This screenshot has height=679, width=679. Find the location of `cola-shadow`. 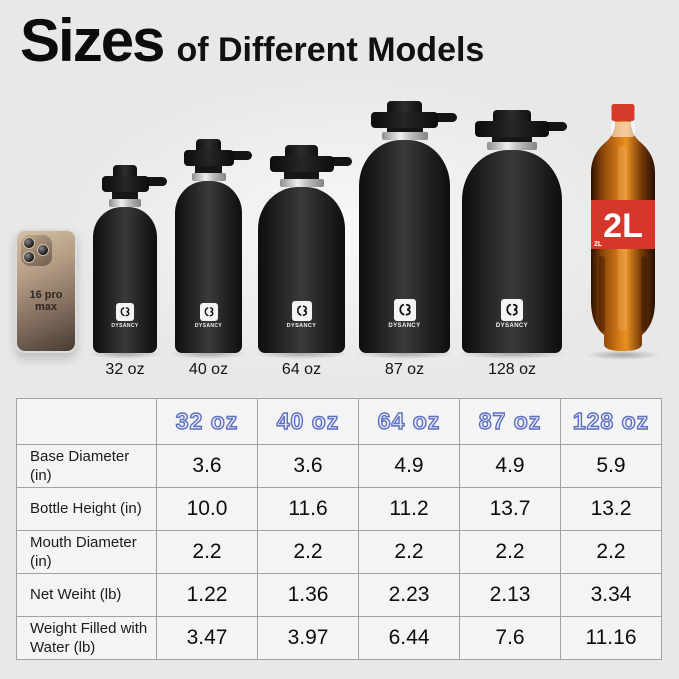

cola-shadow is located at coordinates (623, 355).